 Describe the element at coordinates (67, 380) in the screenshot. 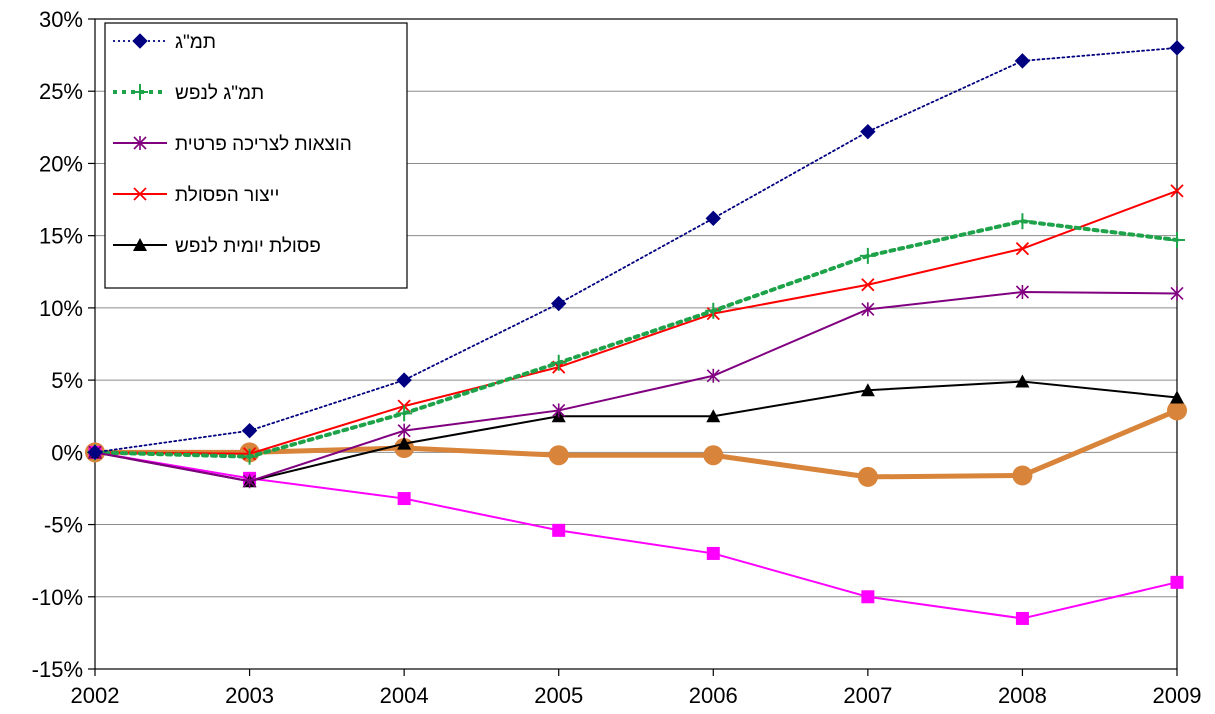

I see `y-tick-label: 5%` at that location.